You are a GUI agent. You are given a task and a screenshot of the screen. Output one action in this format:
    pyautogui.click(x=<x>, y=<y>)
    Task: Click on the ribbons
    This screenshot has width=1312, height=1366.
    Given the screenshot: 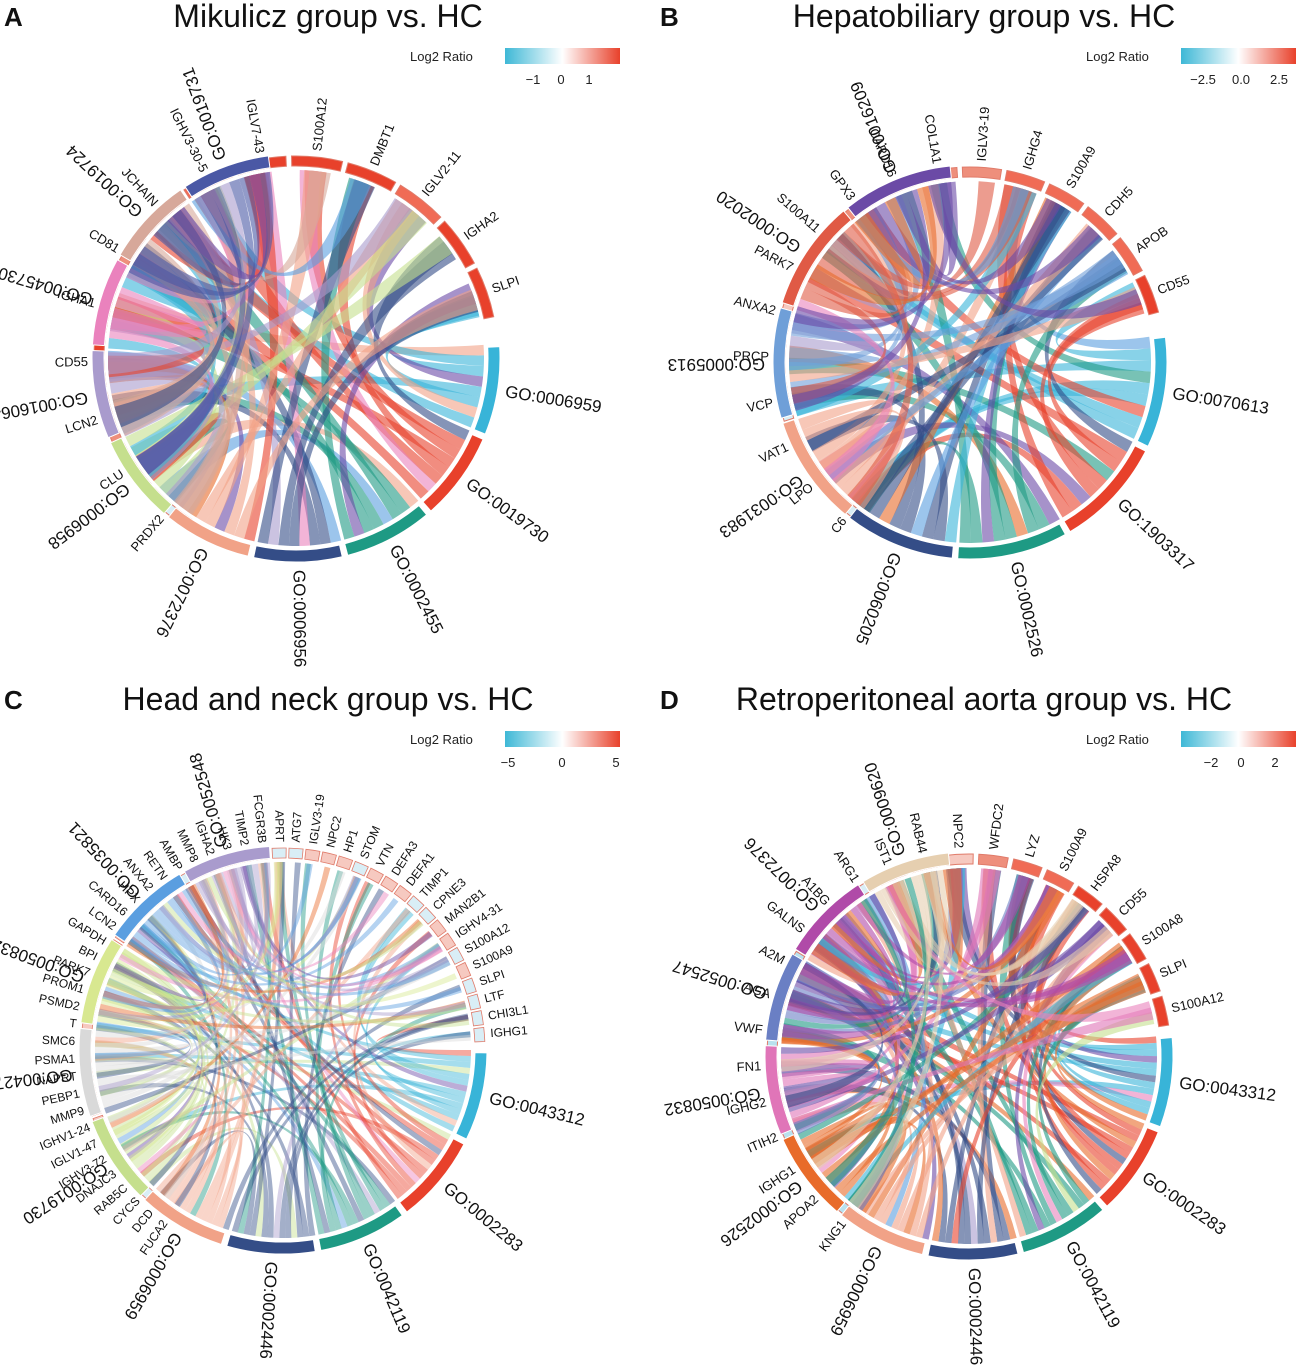 What is the action you would take?
    pyautogui.click(x=970, y=362)
    